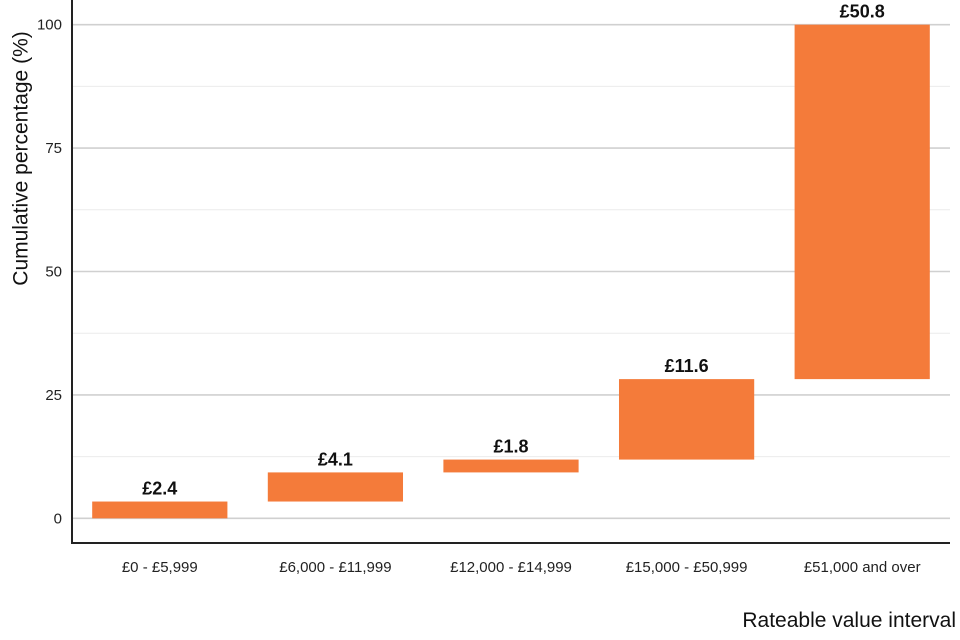  What do you see at coordinates (862, 567) in the screenshot?
I see `x-tick-label: £51,000 and over` at bounding box center [862, 567].